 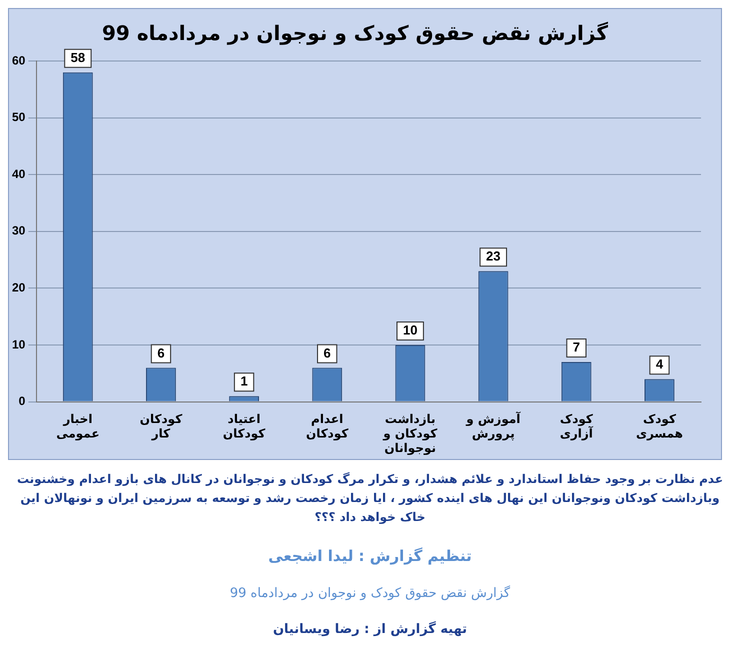 I want to click on data-label: 23, so click(x=493, y=256).